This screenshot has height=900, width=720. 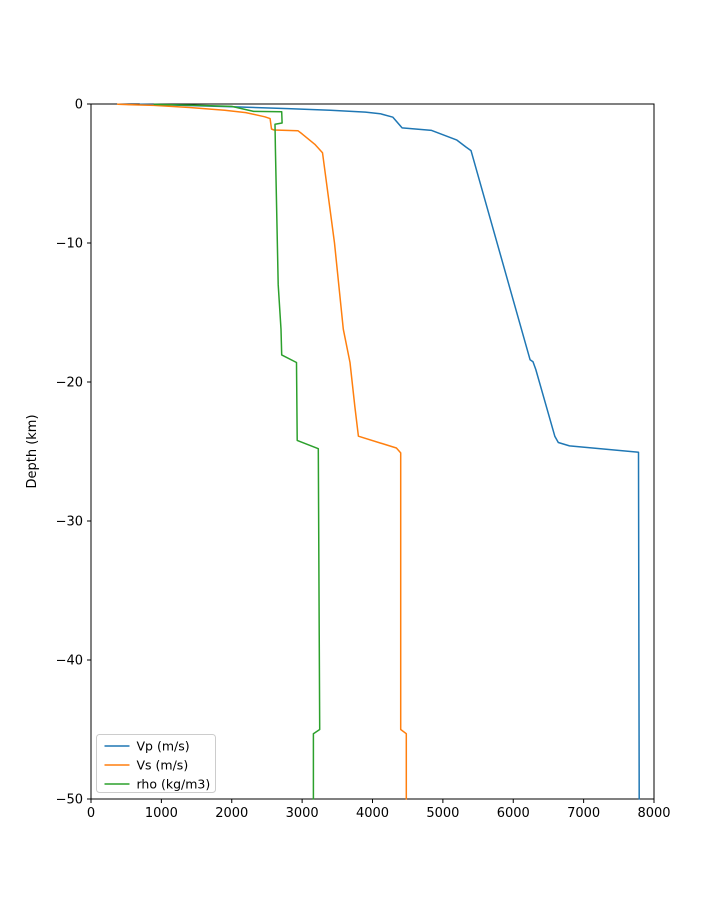 What do you see at coordinates (163, 746) in the screenshot?
I see `legend-vp-label: Vp (m/s)` at bounding box center [163, 746].